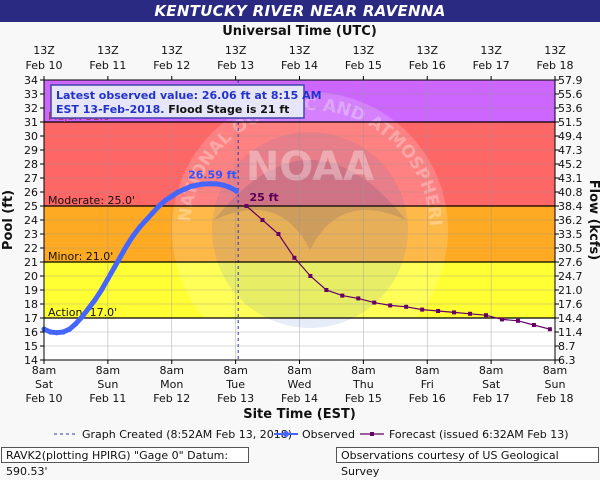 Image resolution: width=600 pixels, height=480 pixels. What do you see at coordinates (570, 136) in the screenshot?
I see `flow-tick-label: 49.4` at bounding box center [570, 136].